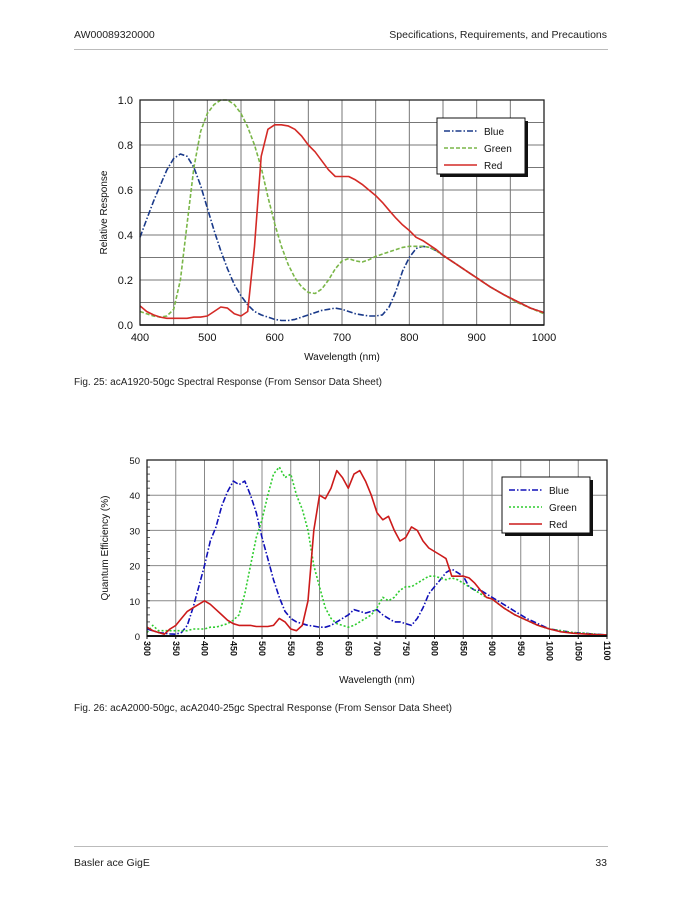  I want to click on x-tick-label: 950, so click(521, 648).